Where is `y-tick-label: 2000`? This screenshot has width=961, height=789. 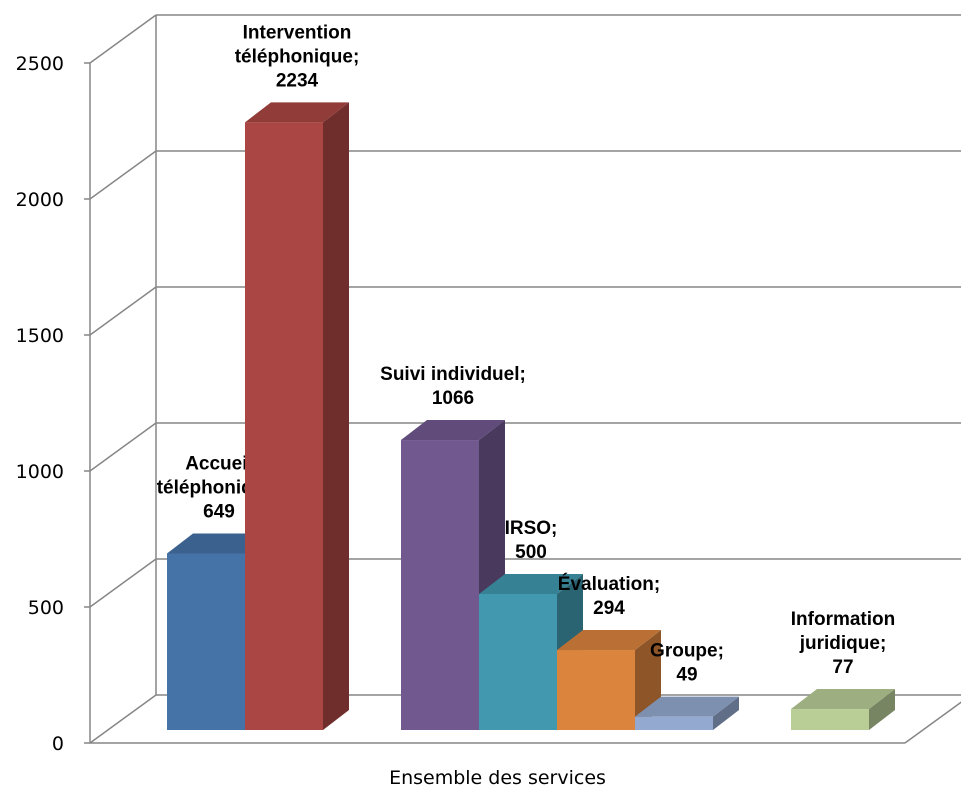 y-tick-label: 2000 is located at coordinates (40, 200).